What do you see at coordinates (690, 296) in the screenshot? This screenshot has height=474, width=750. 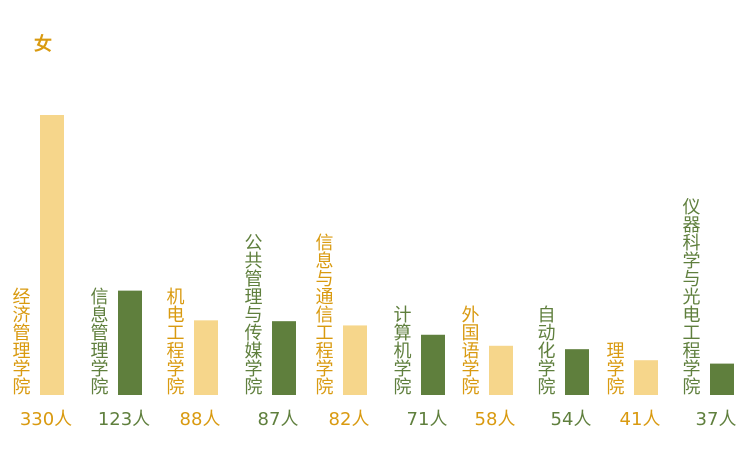 I see `category-label: 仪器科学与光电工程学院` at bounding box center [690, 296].